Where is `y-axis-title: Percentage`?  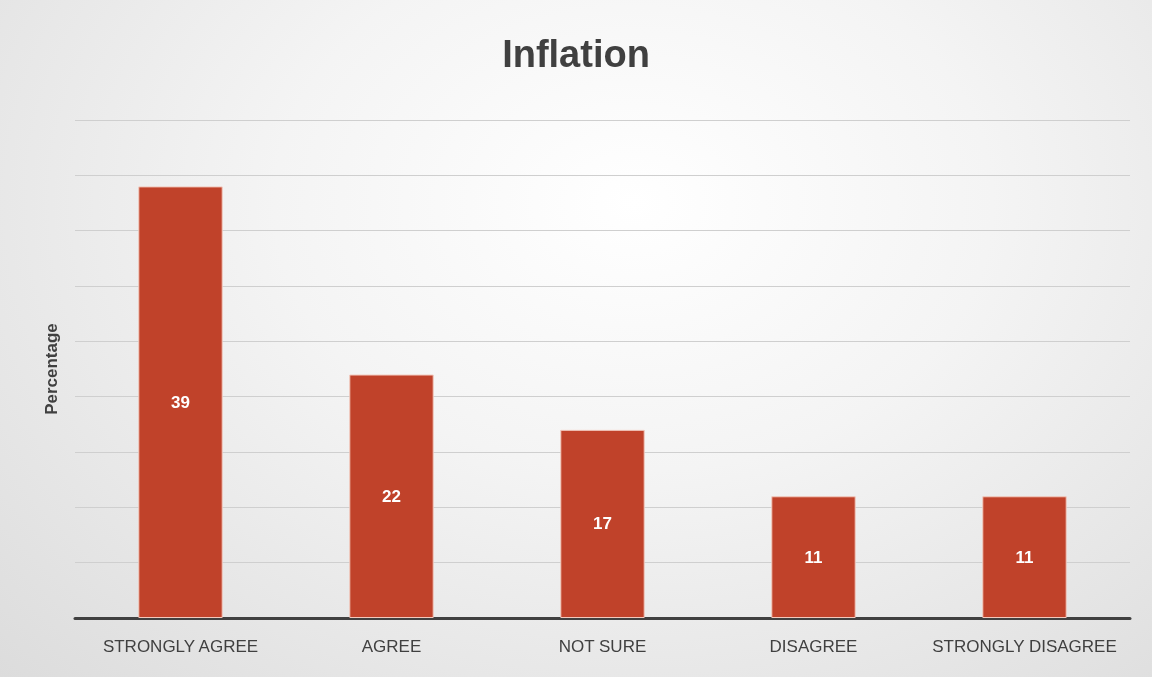
y-axis-title: Percentage is located at coordinates (51, 369).